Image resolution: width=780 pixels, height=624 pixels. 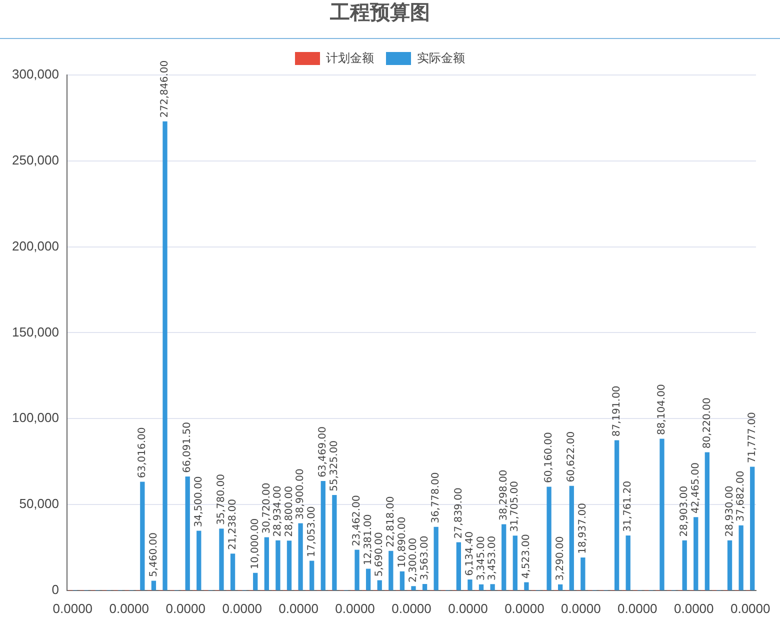 I want to click on data-label: 37,682.00, so click(x=741, y=496).